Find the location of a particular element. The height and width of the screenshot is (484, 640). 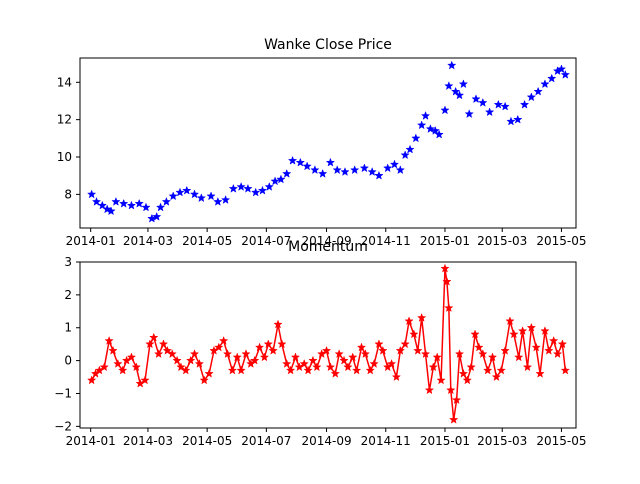

momentum-x-tick-label: 2014-01 is located at coordinates (91, 441).